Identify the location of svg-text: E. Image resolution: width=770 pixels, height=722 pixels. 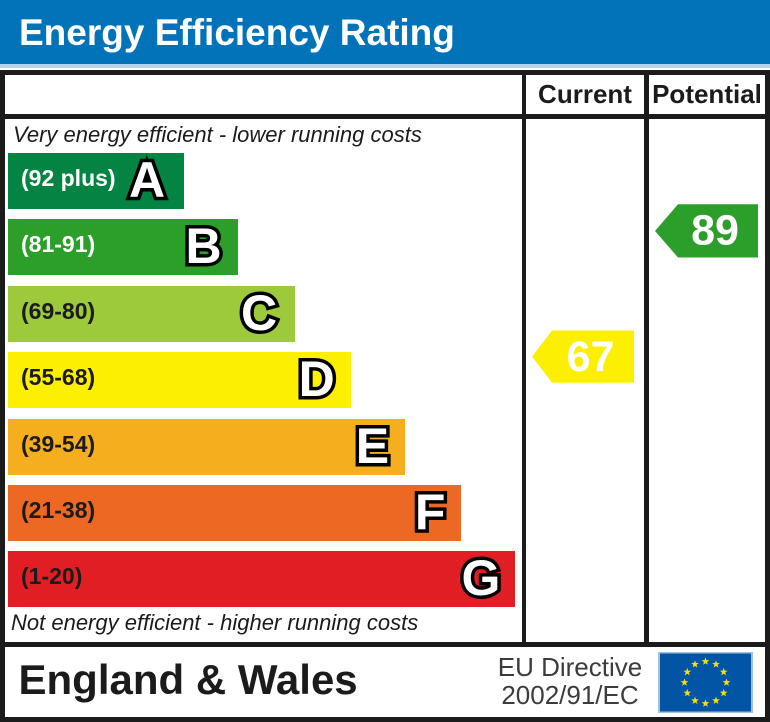
(372, 446).